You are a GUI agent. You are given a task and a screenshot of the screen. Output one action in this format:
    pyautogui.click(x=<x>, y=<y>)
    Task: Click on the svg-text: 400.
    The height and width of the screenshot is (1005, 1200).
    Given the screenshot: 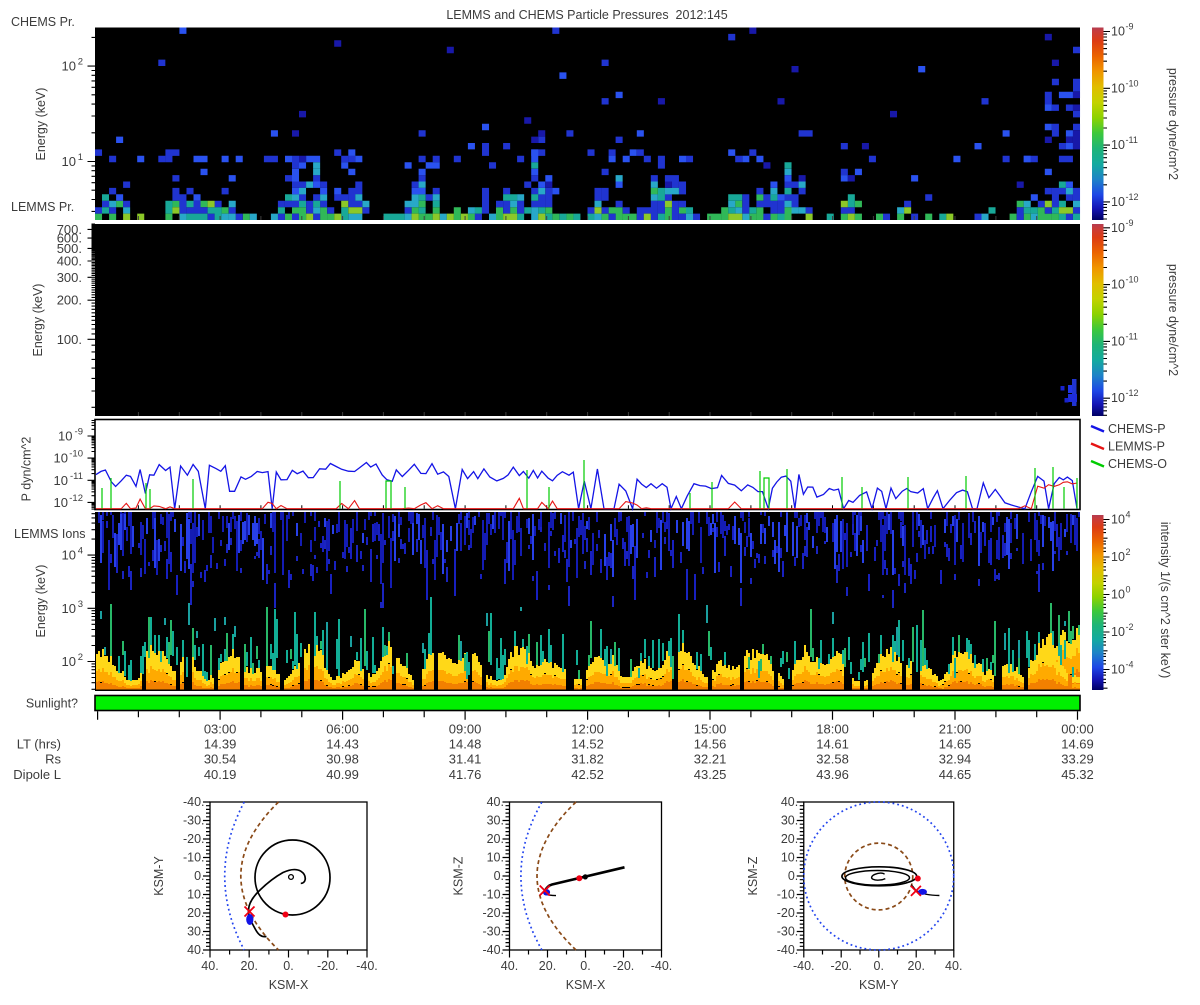 What is the action you would take?
    pyautogui.click(x=69, y=261)
    